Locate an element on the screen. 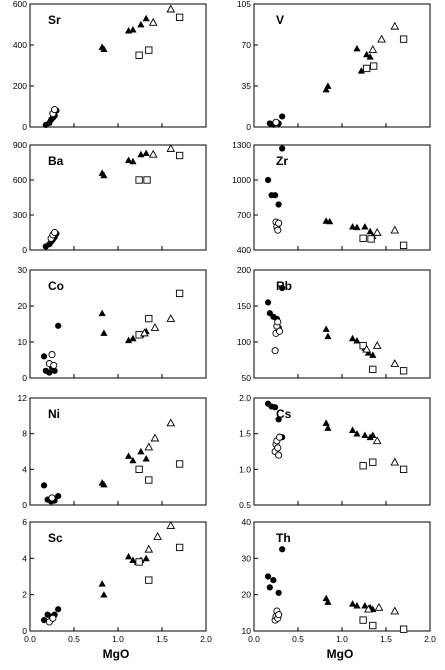  x-axis-label: MgO is located at coordinates (116, 654).